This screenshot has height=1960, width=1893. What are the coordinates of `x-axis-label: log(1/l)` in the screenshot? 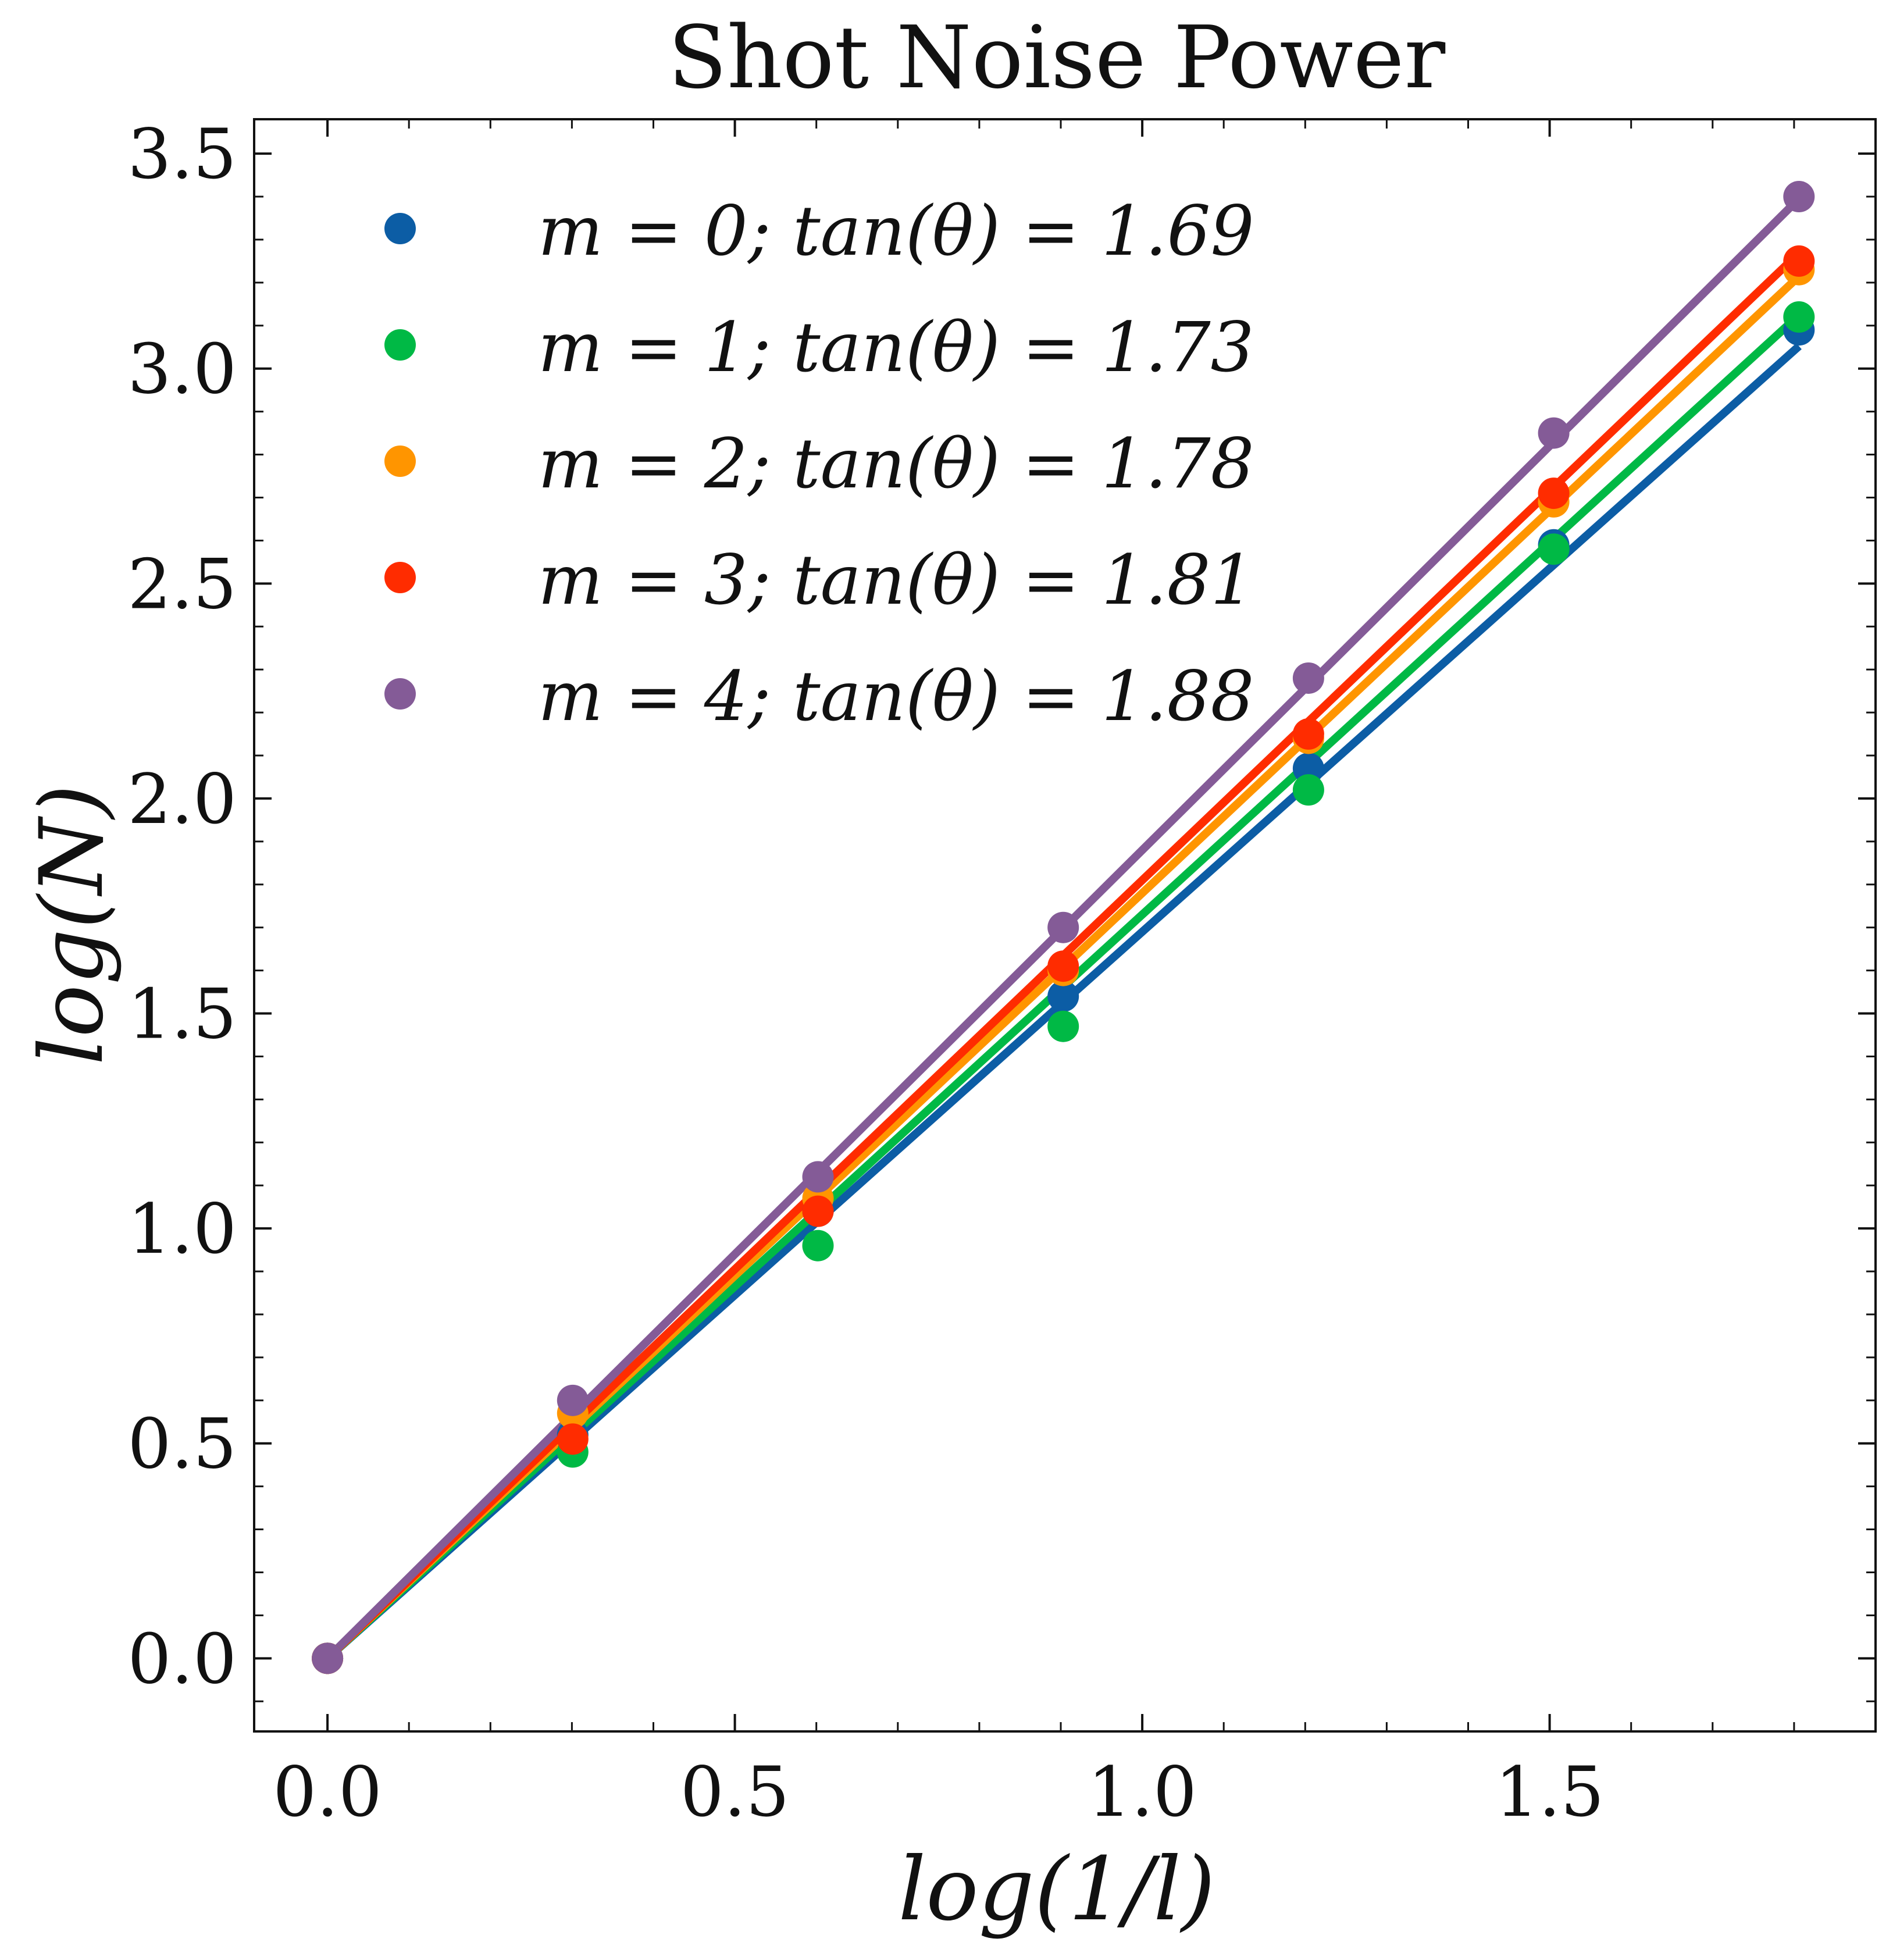 It's located at (1056, 1890).